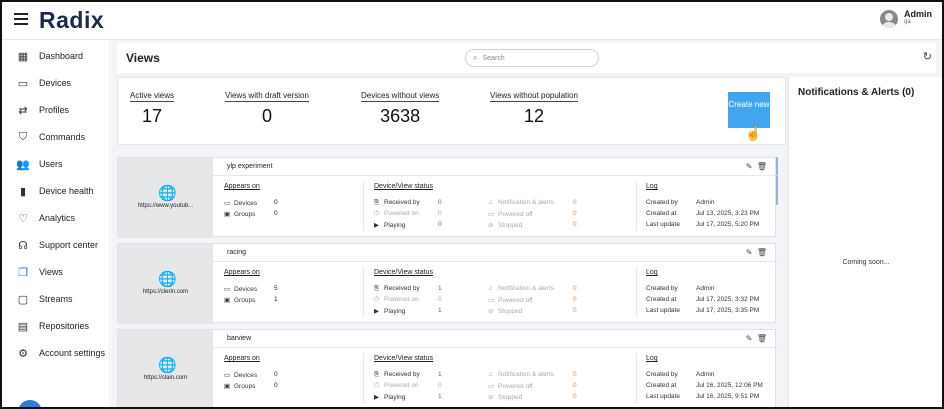 Image resolution: width=944 pixels, height=409 pixels. What do you see at coordinates (61, 56) in the screenshot?
I see `sidebar-item-label: Dashboard` at bounding box center [61, 56].